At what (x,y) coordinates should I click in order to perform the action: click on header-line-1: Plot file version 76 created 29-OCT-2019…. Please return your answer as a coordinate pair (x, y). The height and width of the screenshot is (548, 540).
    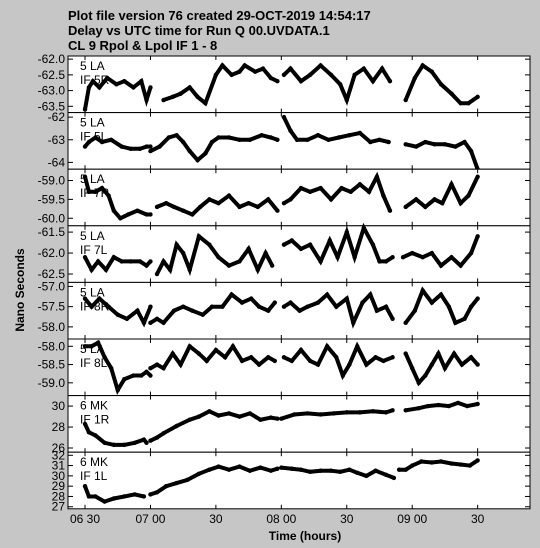
    Looking at the image, I should click on (219, 15).